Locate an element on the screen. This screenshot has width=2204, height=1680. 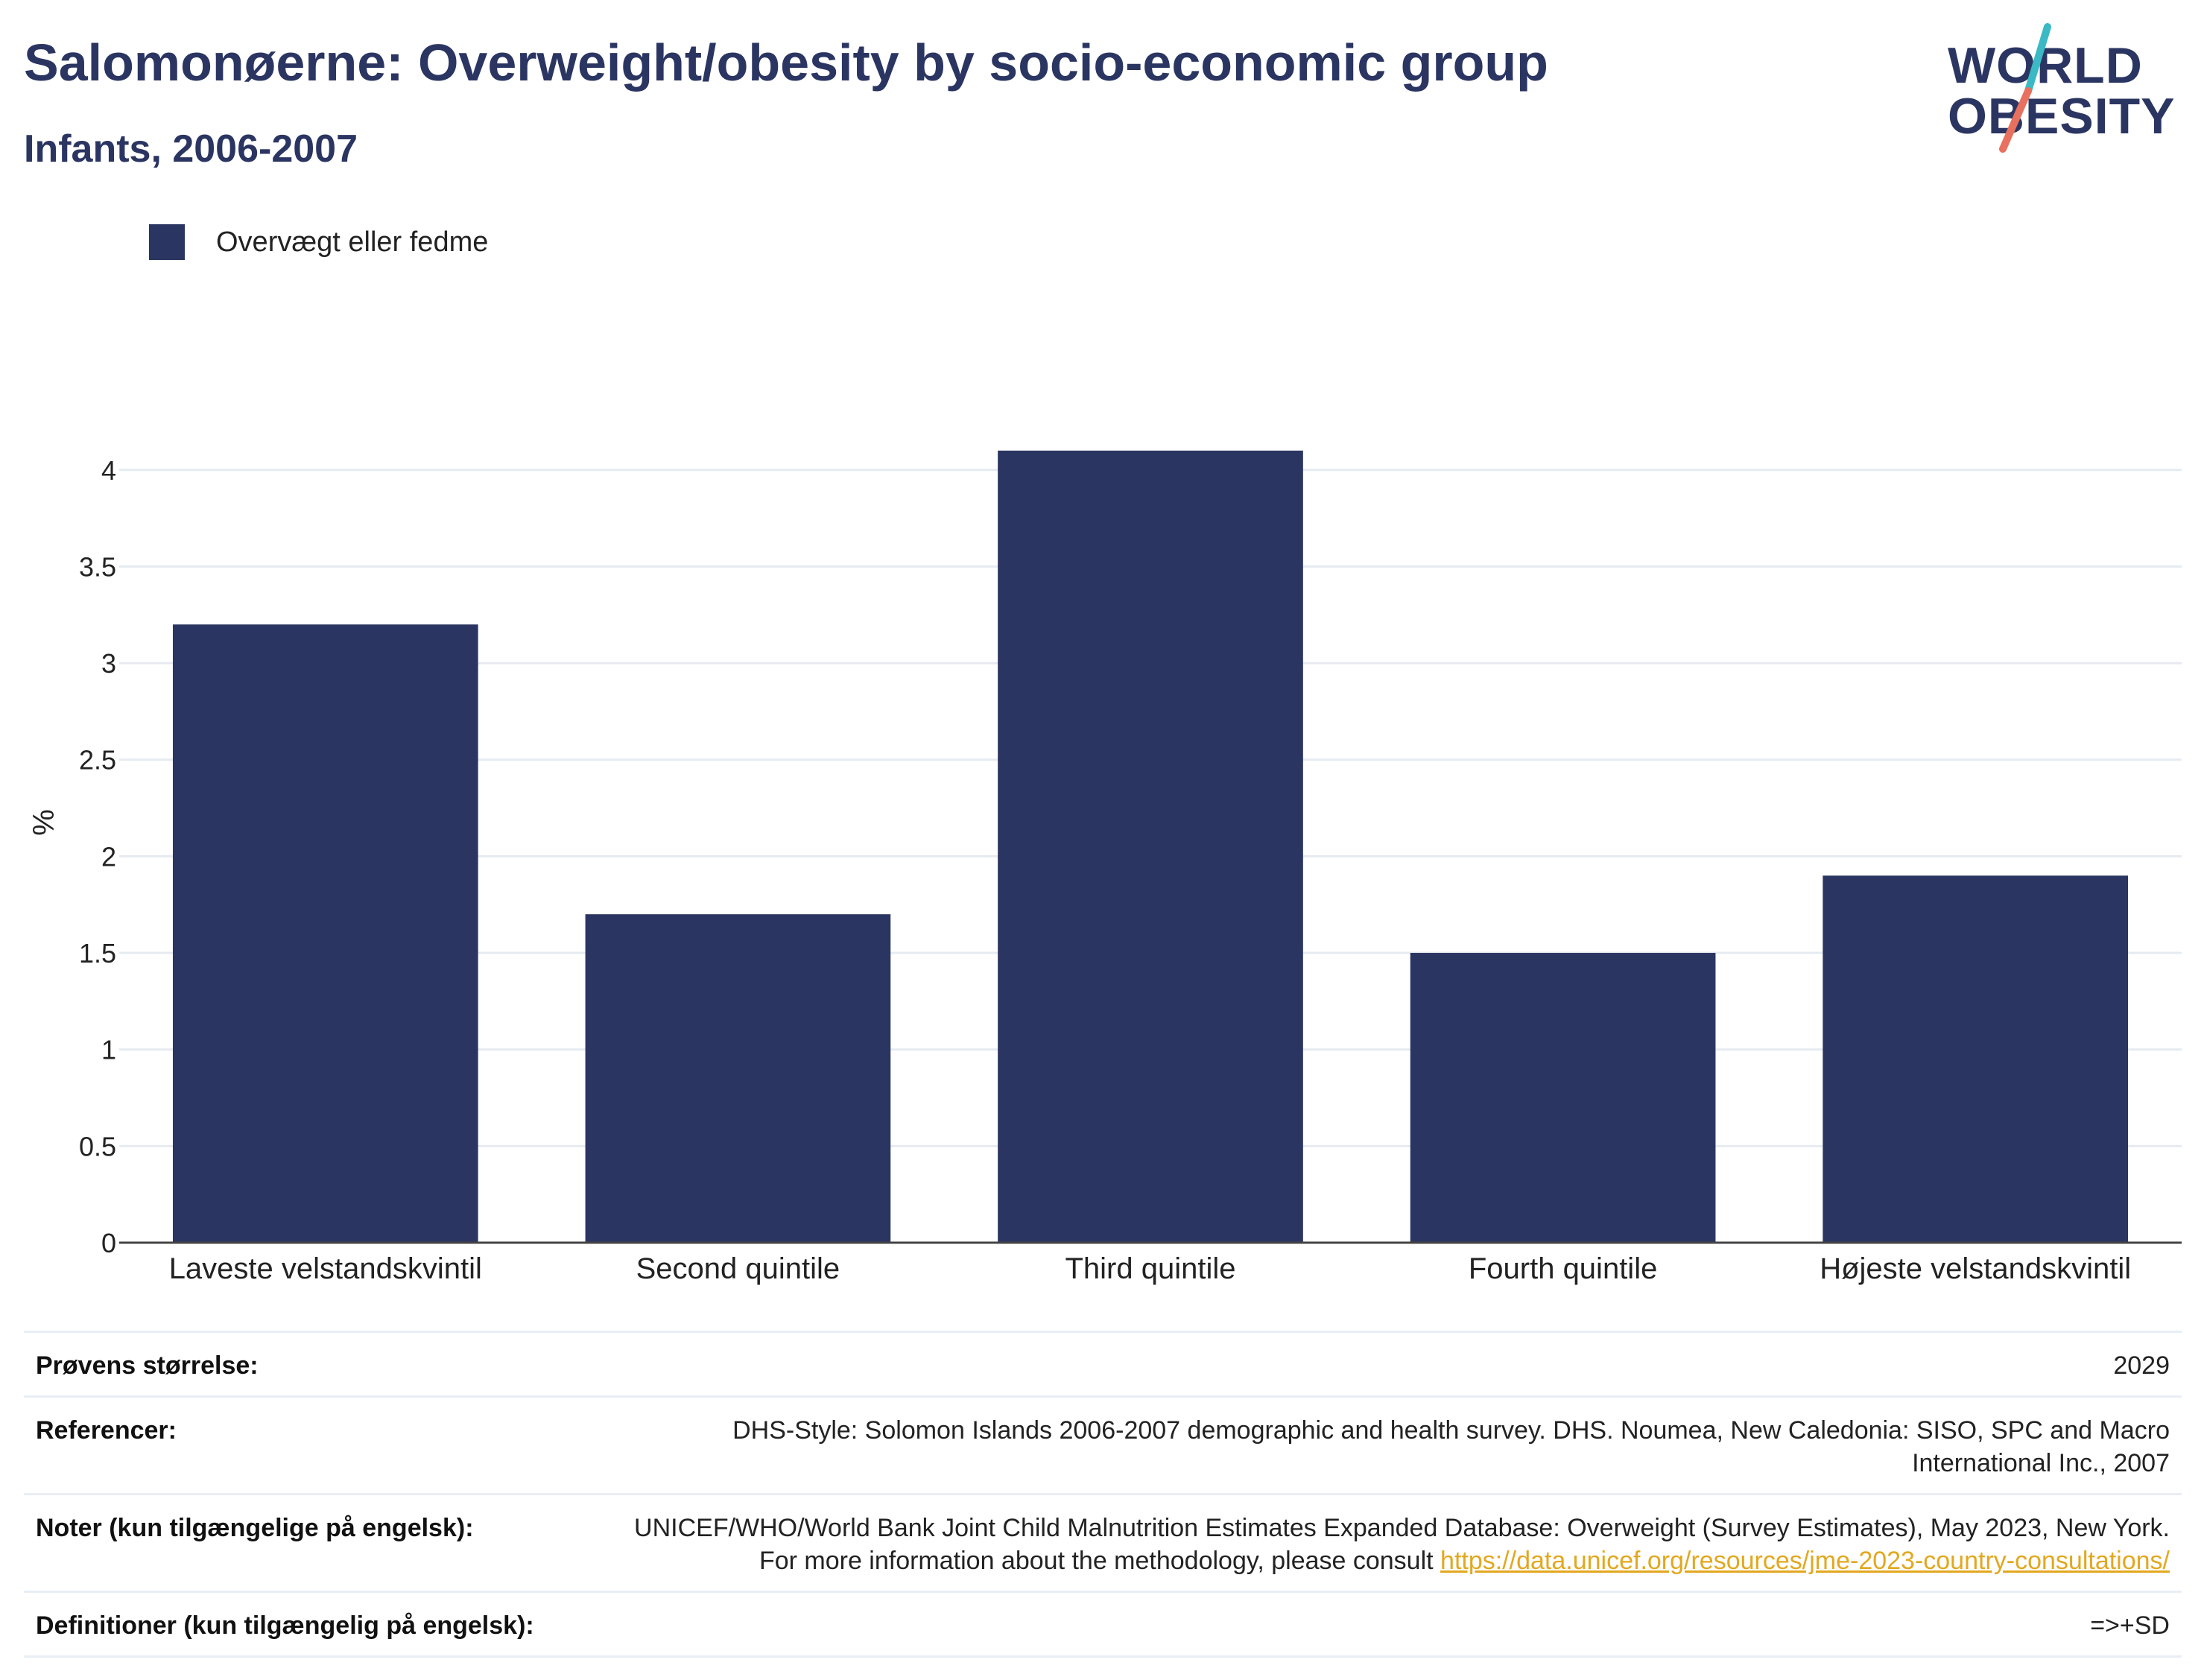
meta-row-sample: Prøvens størrelse: 2029 is located at coordinates (1103, 1364).